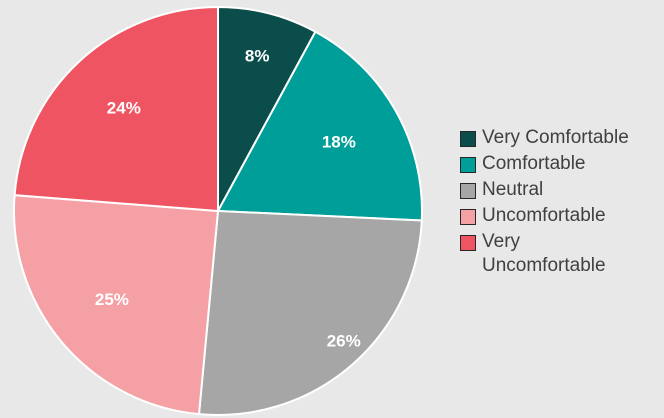 The height and width of the screenshot is (418, 664). What do you see at coordinates (560, 190) in the screenshot?
I see `legend-item-neutral: Neutral` at bounding box center [560, 190].